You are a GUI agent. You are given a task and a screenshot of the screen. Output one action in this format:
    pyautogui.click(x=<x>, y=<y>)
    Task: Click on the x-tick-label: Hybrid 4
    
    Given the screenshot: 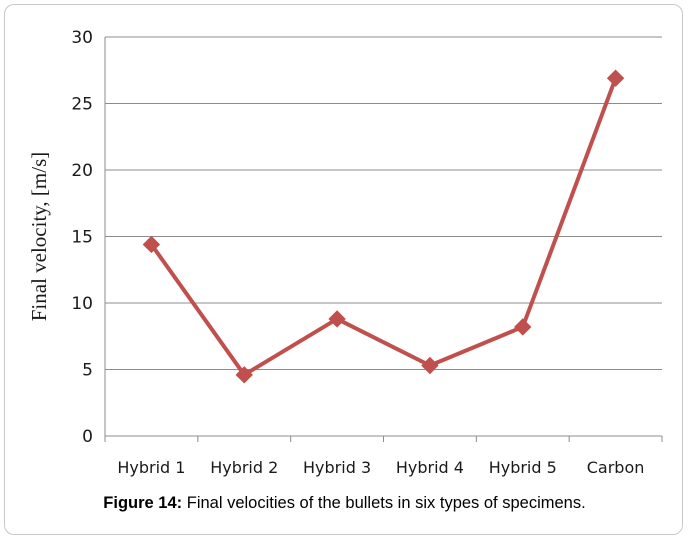 What is the action you would take?
    pyautogui.click(x=430, y=467)
    